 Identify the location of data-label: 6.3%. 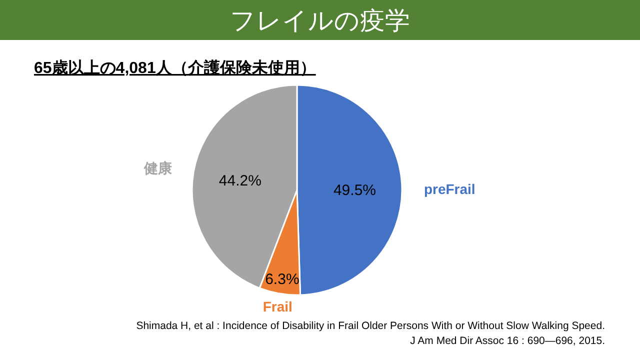
(282, 279).